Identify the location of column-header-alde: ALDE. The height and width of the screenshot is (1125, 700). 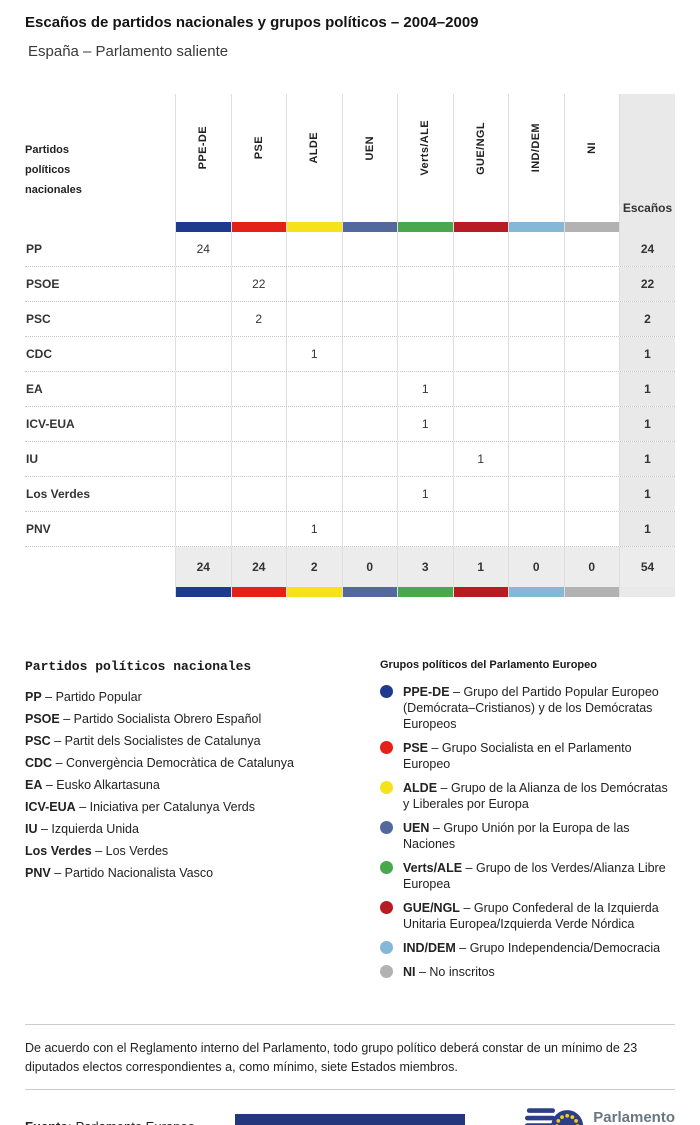
(314, 158).